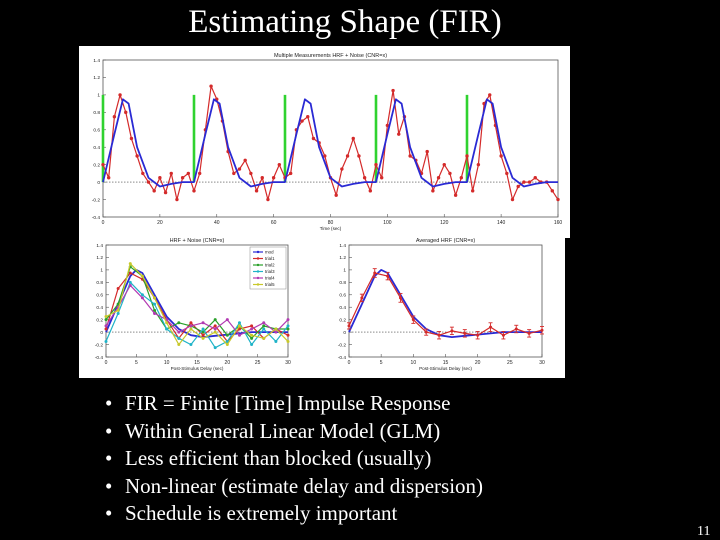  What do you see at coordinates (288, 363) in the screenshot?
I see `x-tick-label: 30` at bounding box center [288, 363].